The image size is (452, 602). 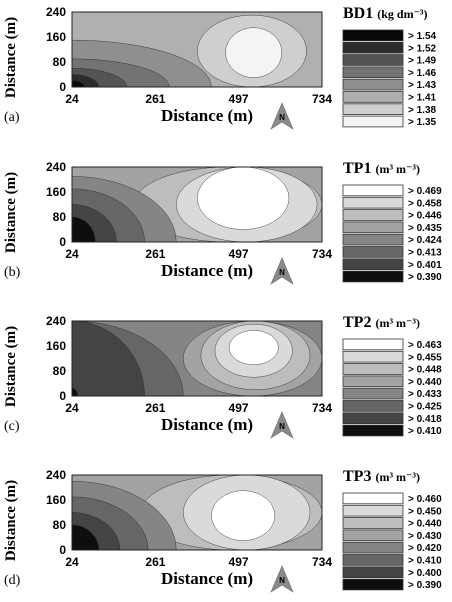 I want to click on legend-title-name: TP3, so click(x=357, y=476).